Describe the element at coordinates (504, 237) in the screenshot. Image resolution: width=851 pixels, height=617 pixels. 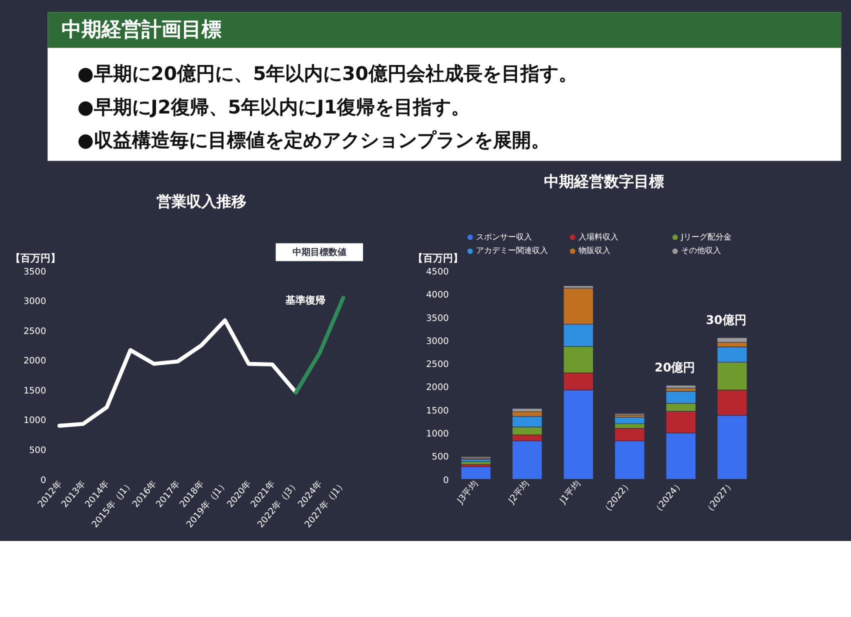
I see `legend-label: スポンサー収入` at that location.